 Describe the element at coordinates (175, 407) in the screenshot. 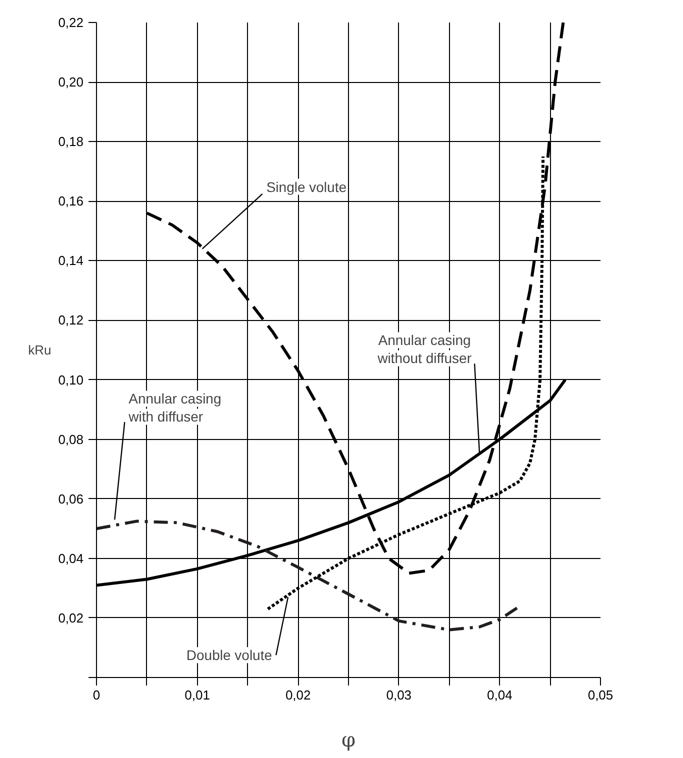

I see `annotation: Annular casing with diffuser` at that location.